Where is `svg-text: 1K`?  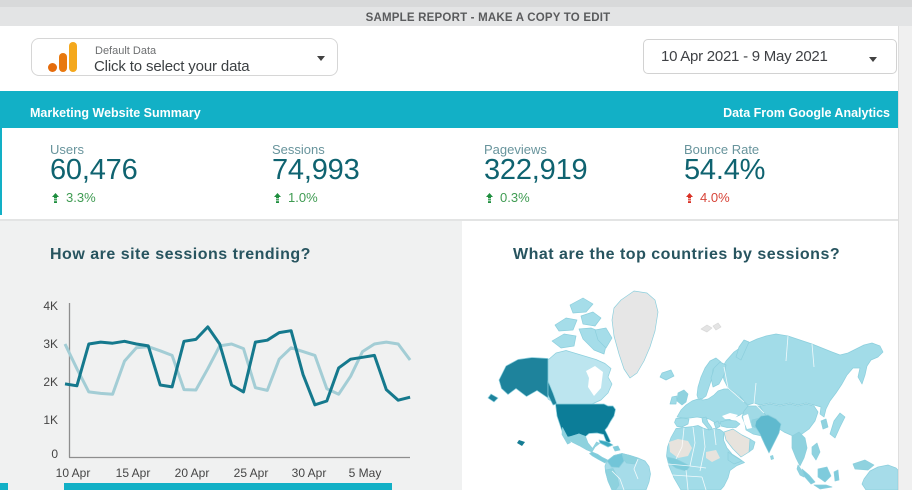
svg-text: 1K is located at coordinates (50, 420).